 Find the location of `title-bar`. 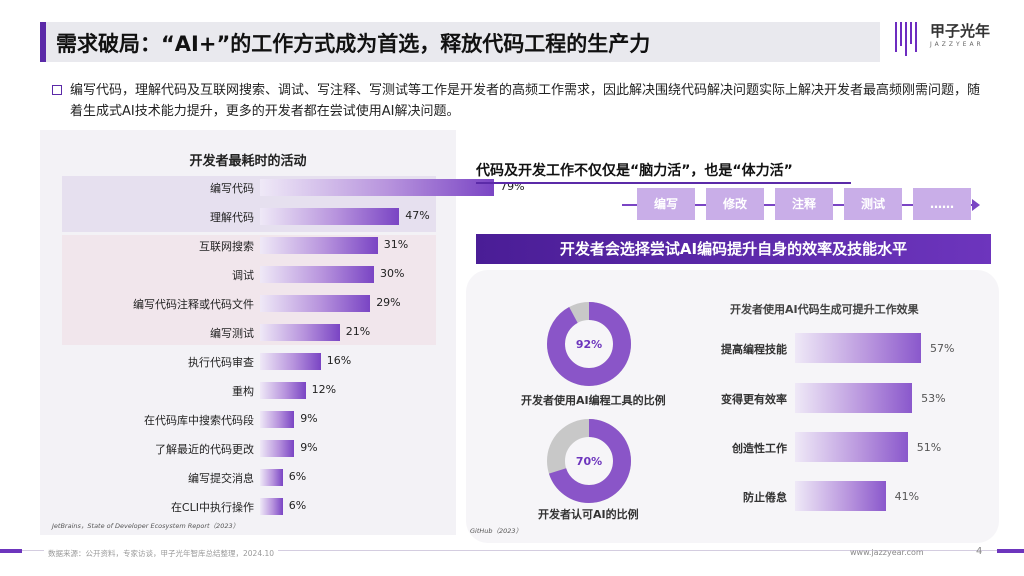

title-bar is located at coordinates (460, 42).